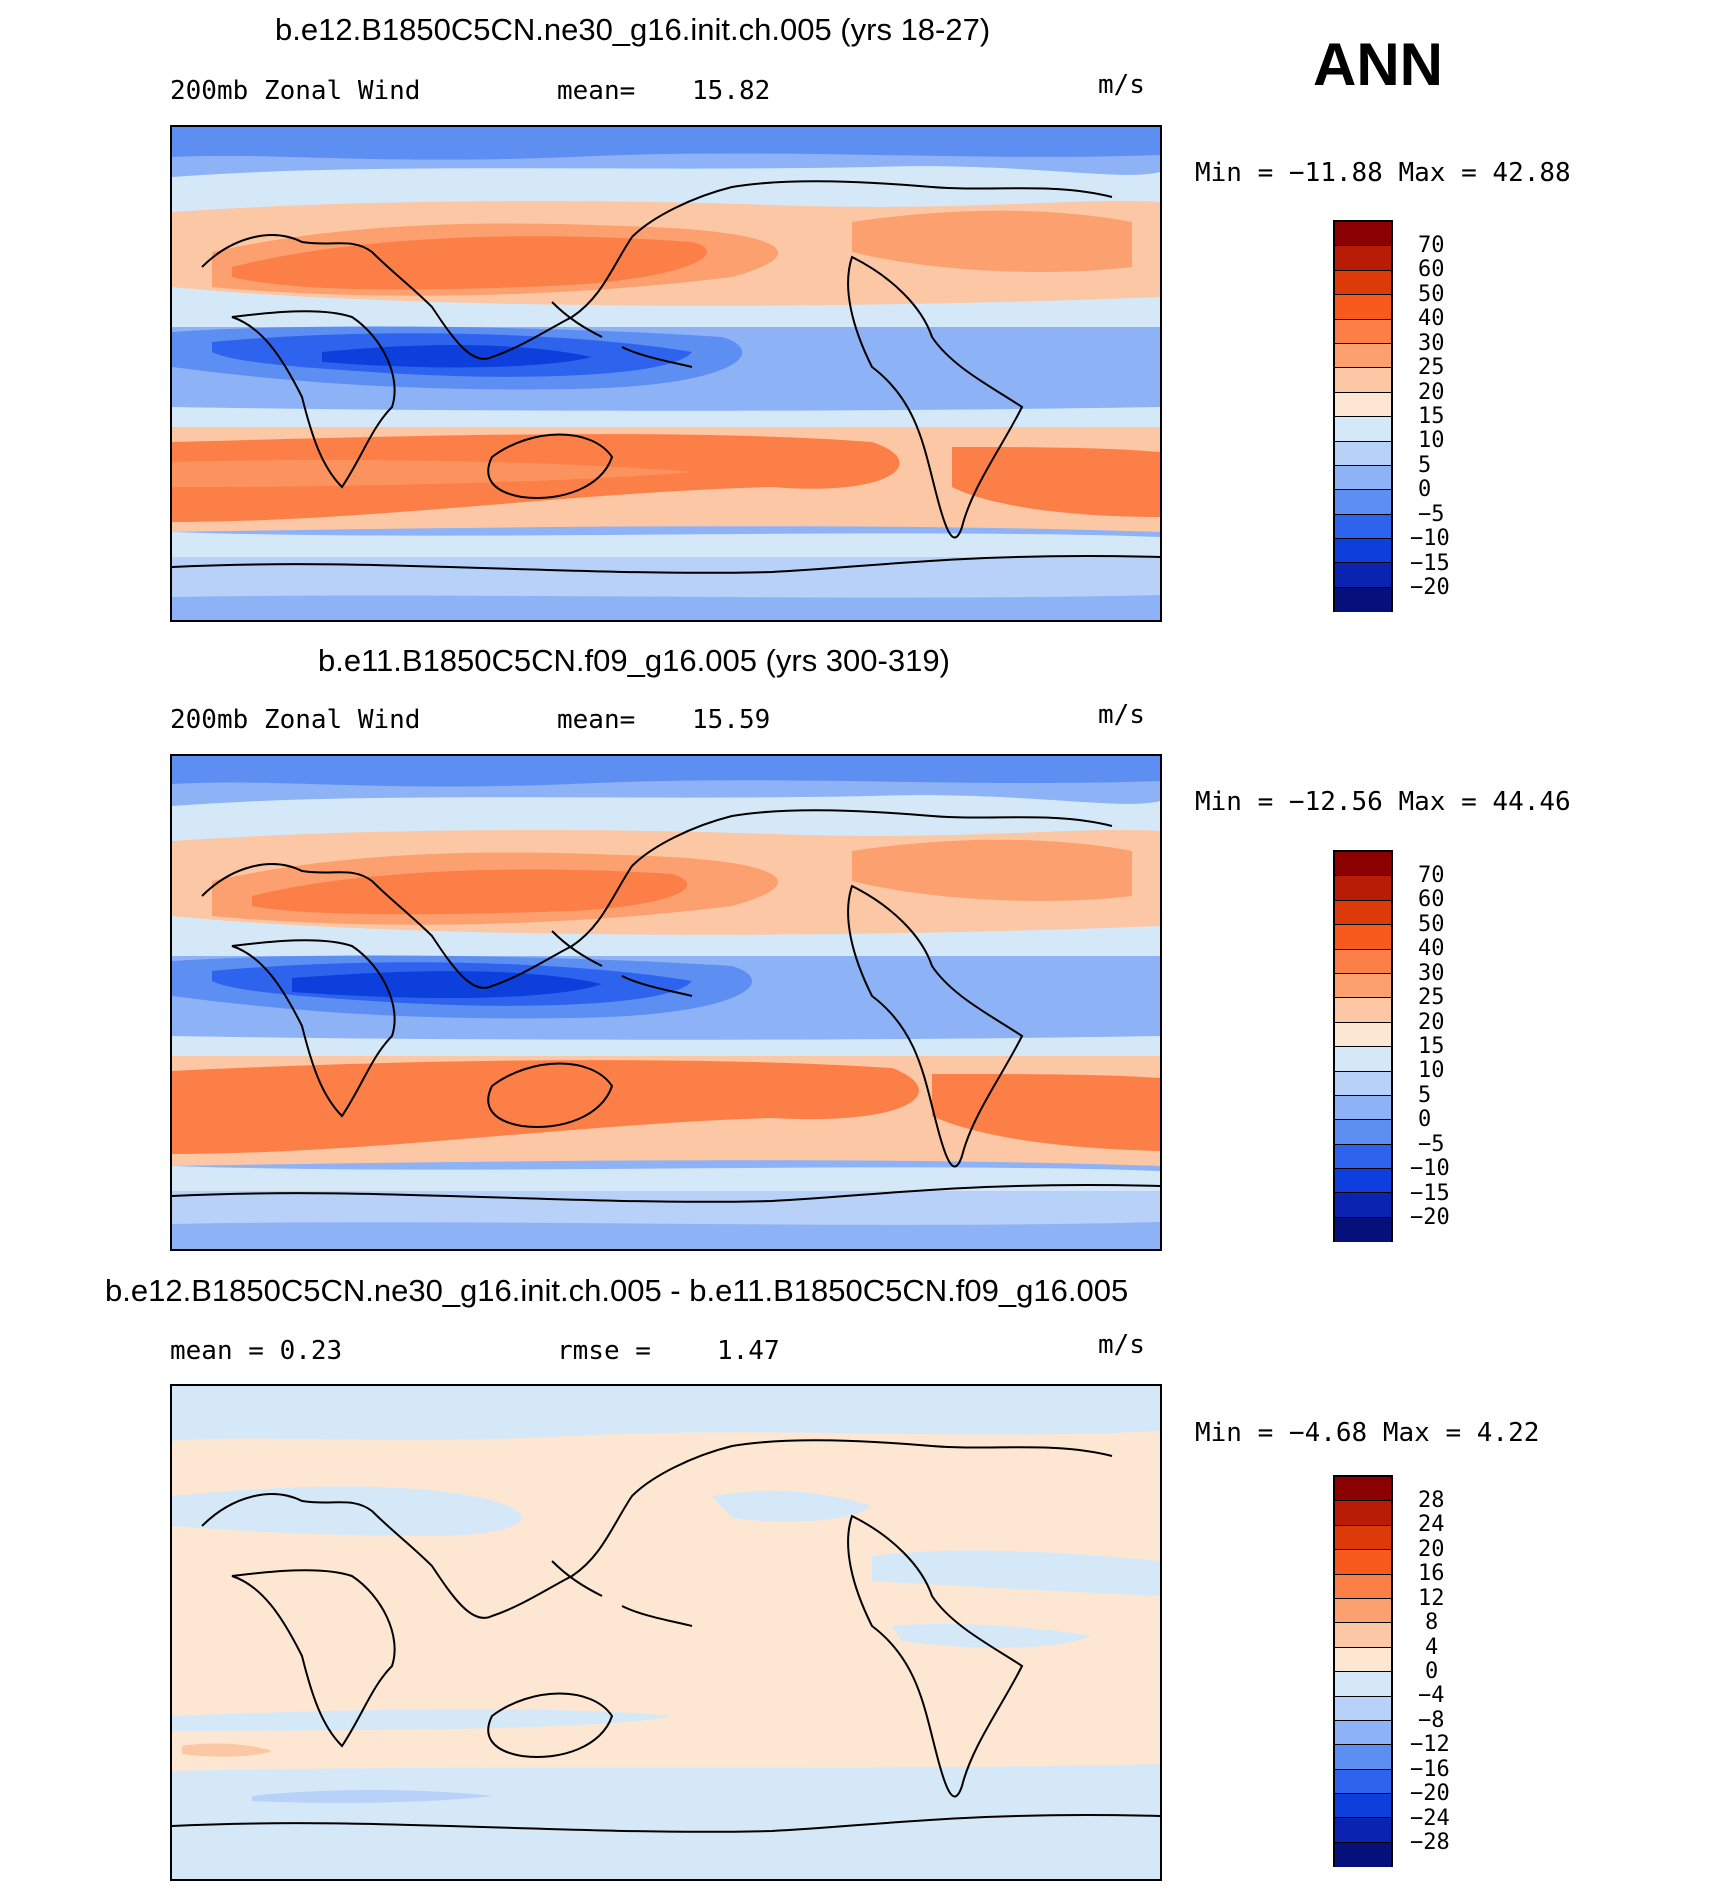 The width and height of the screenshot is (1710, 1903). What do you see at coordinates (1363, 1046) in the screenshot?
I see `panel2-colorbar` at bounding box center [1363, 1046].